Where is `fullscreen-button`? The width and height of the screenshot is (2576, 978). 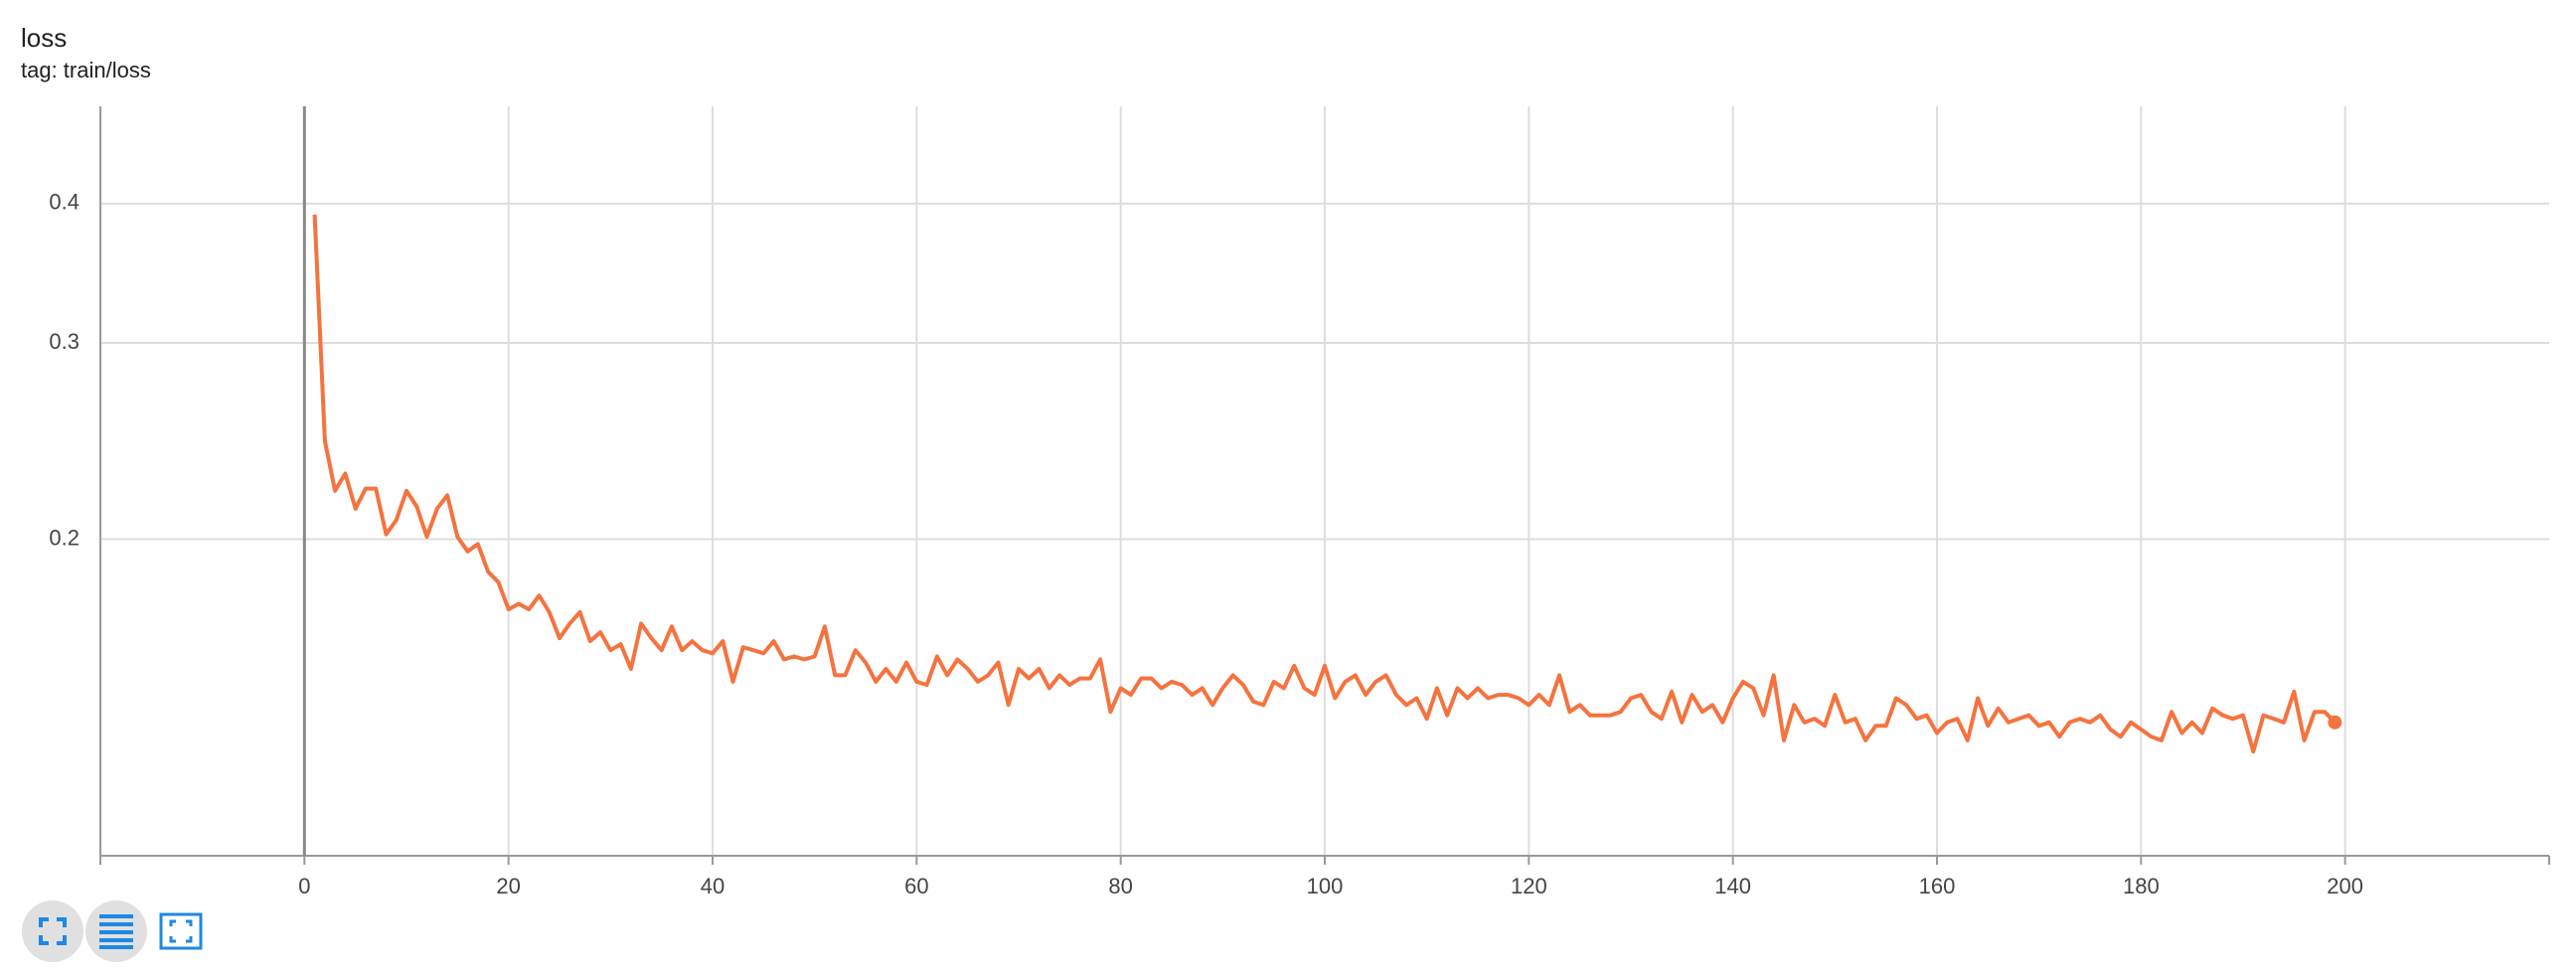 fullscreen-button is located at coordinates (52, 931).